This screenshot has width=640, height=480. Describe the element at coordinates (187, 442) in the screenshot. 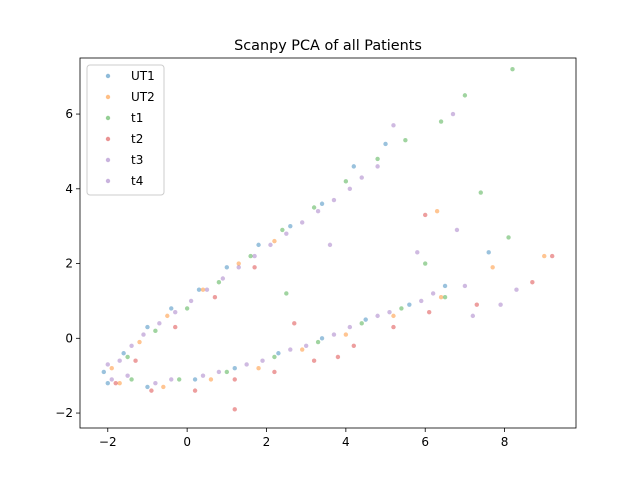

I see `x-tick-label: 0` at that location.